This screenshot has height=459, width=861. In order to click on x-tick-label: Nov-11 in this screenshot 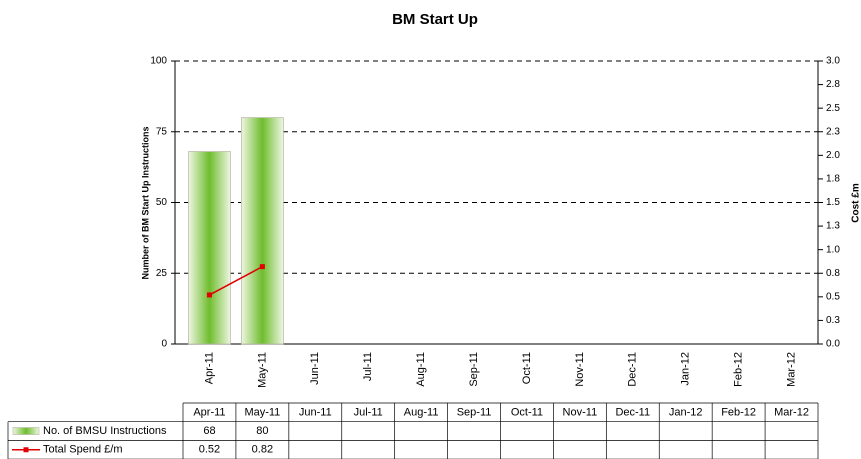, I will do `click(580, 369)`.